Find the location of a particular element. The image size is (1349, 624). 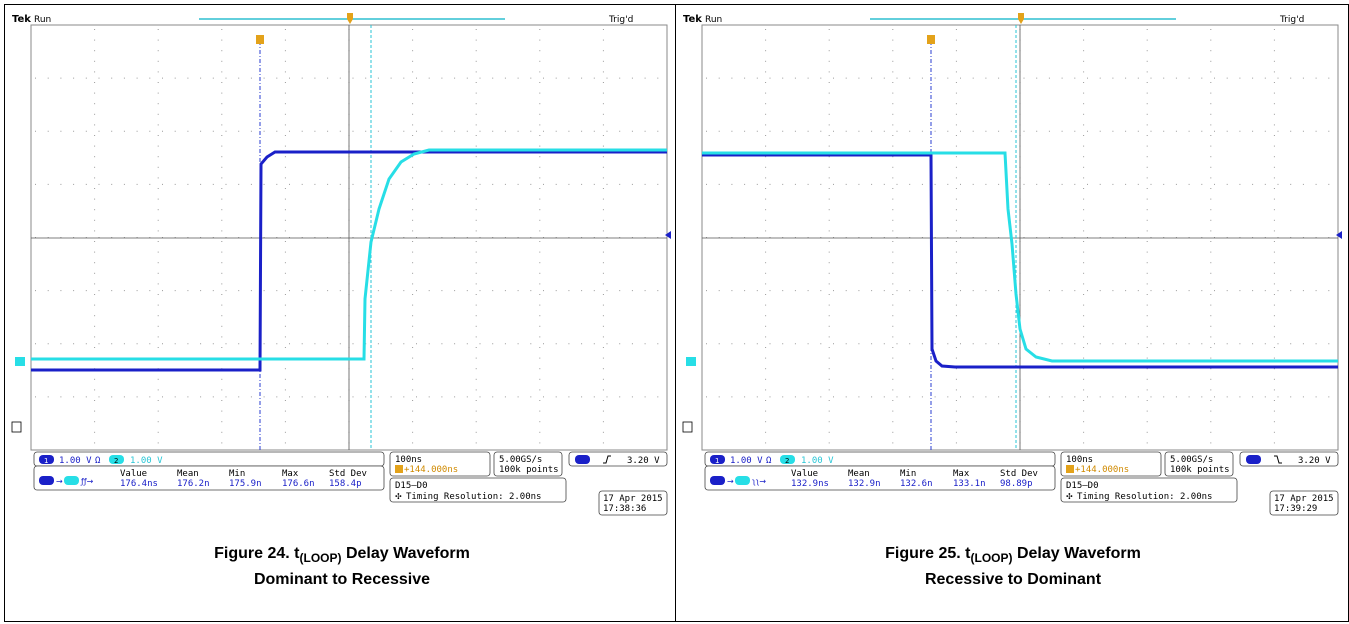

edge-falling-icon: ʅʅ→ is located at coordinates (759, 481).